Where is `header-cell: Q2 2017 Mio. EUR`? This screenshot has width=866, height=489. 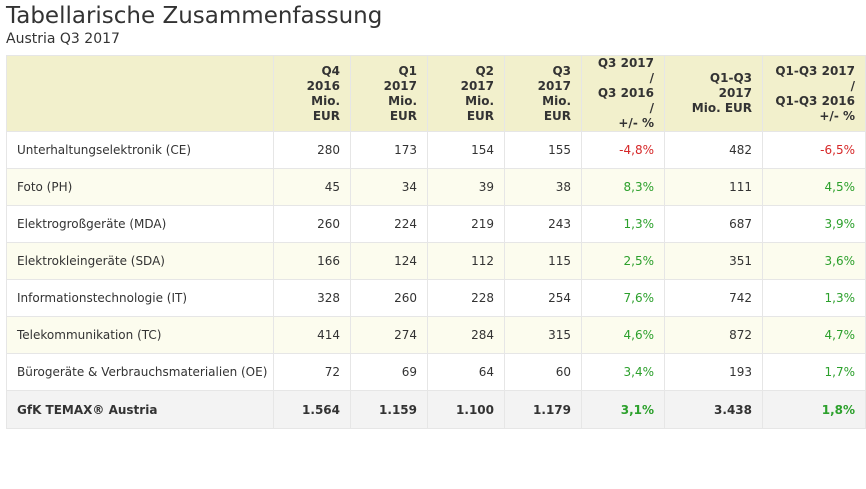
header-cell: Q2 2017 Mio. EUR is located at coordinates (466, 93).